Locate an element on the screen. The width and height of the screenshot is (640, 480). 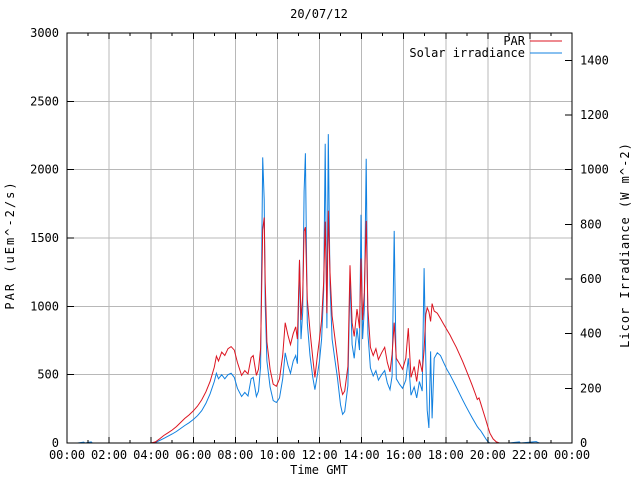
y-right-tick-label: 1400 is located at coordinates (594, 60).